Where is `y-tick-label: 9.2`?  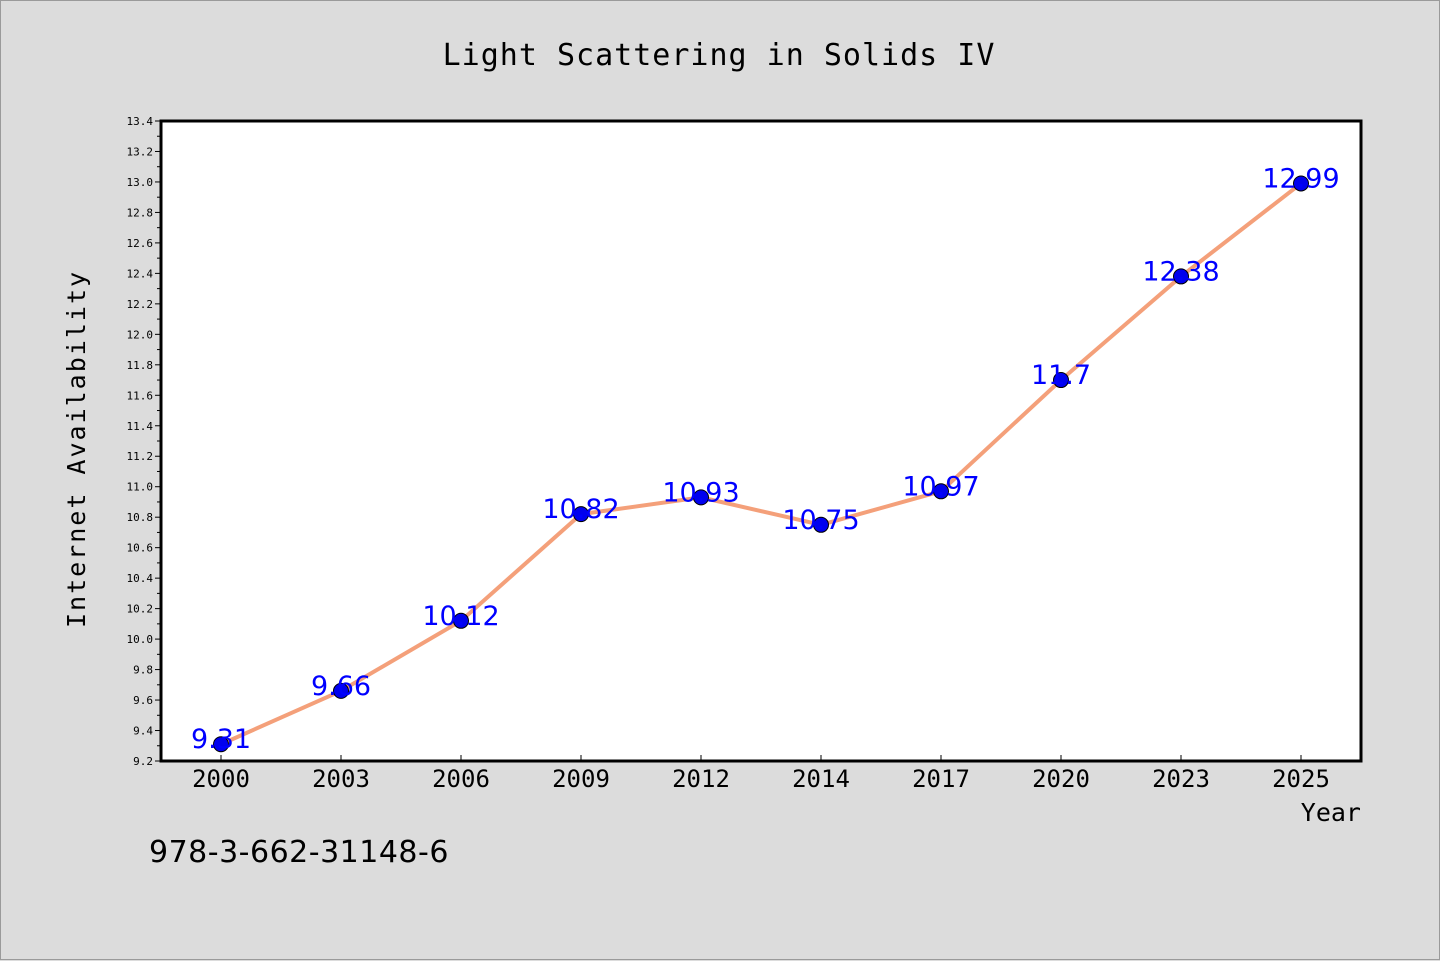 y-tick-label: 9.2 is located at coordinates (143, 761).